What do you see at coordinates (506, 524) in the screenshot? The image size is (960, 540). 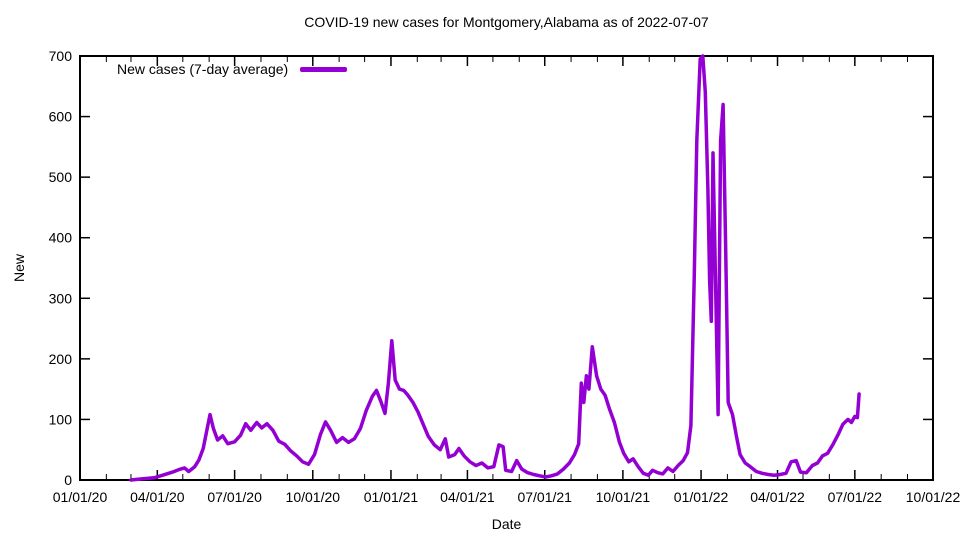 I see `x-axis-label: Date` at bounding box center [506, 524].